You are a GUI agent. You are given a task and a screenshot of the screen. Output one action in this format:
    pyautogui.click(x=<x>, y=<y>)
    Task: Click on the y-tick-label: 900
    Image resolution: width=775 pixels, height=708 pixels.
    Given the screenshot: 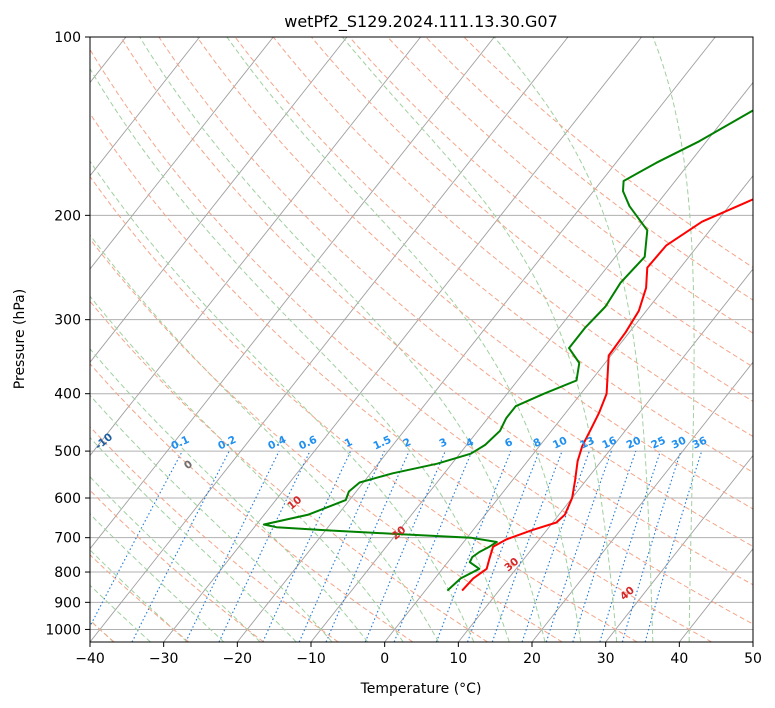 What is the action you would take?
    pyautogui.click(x=67, y=603)
    